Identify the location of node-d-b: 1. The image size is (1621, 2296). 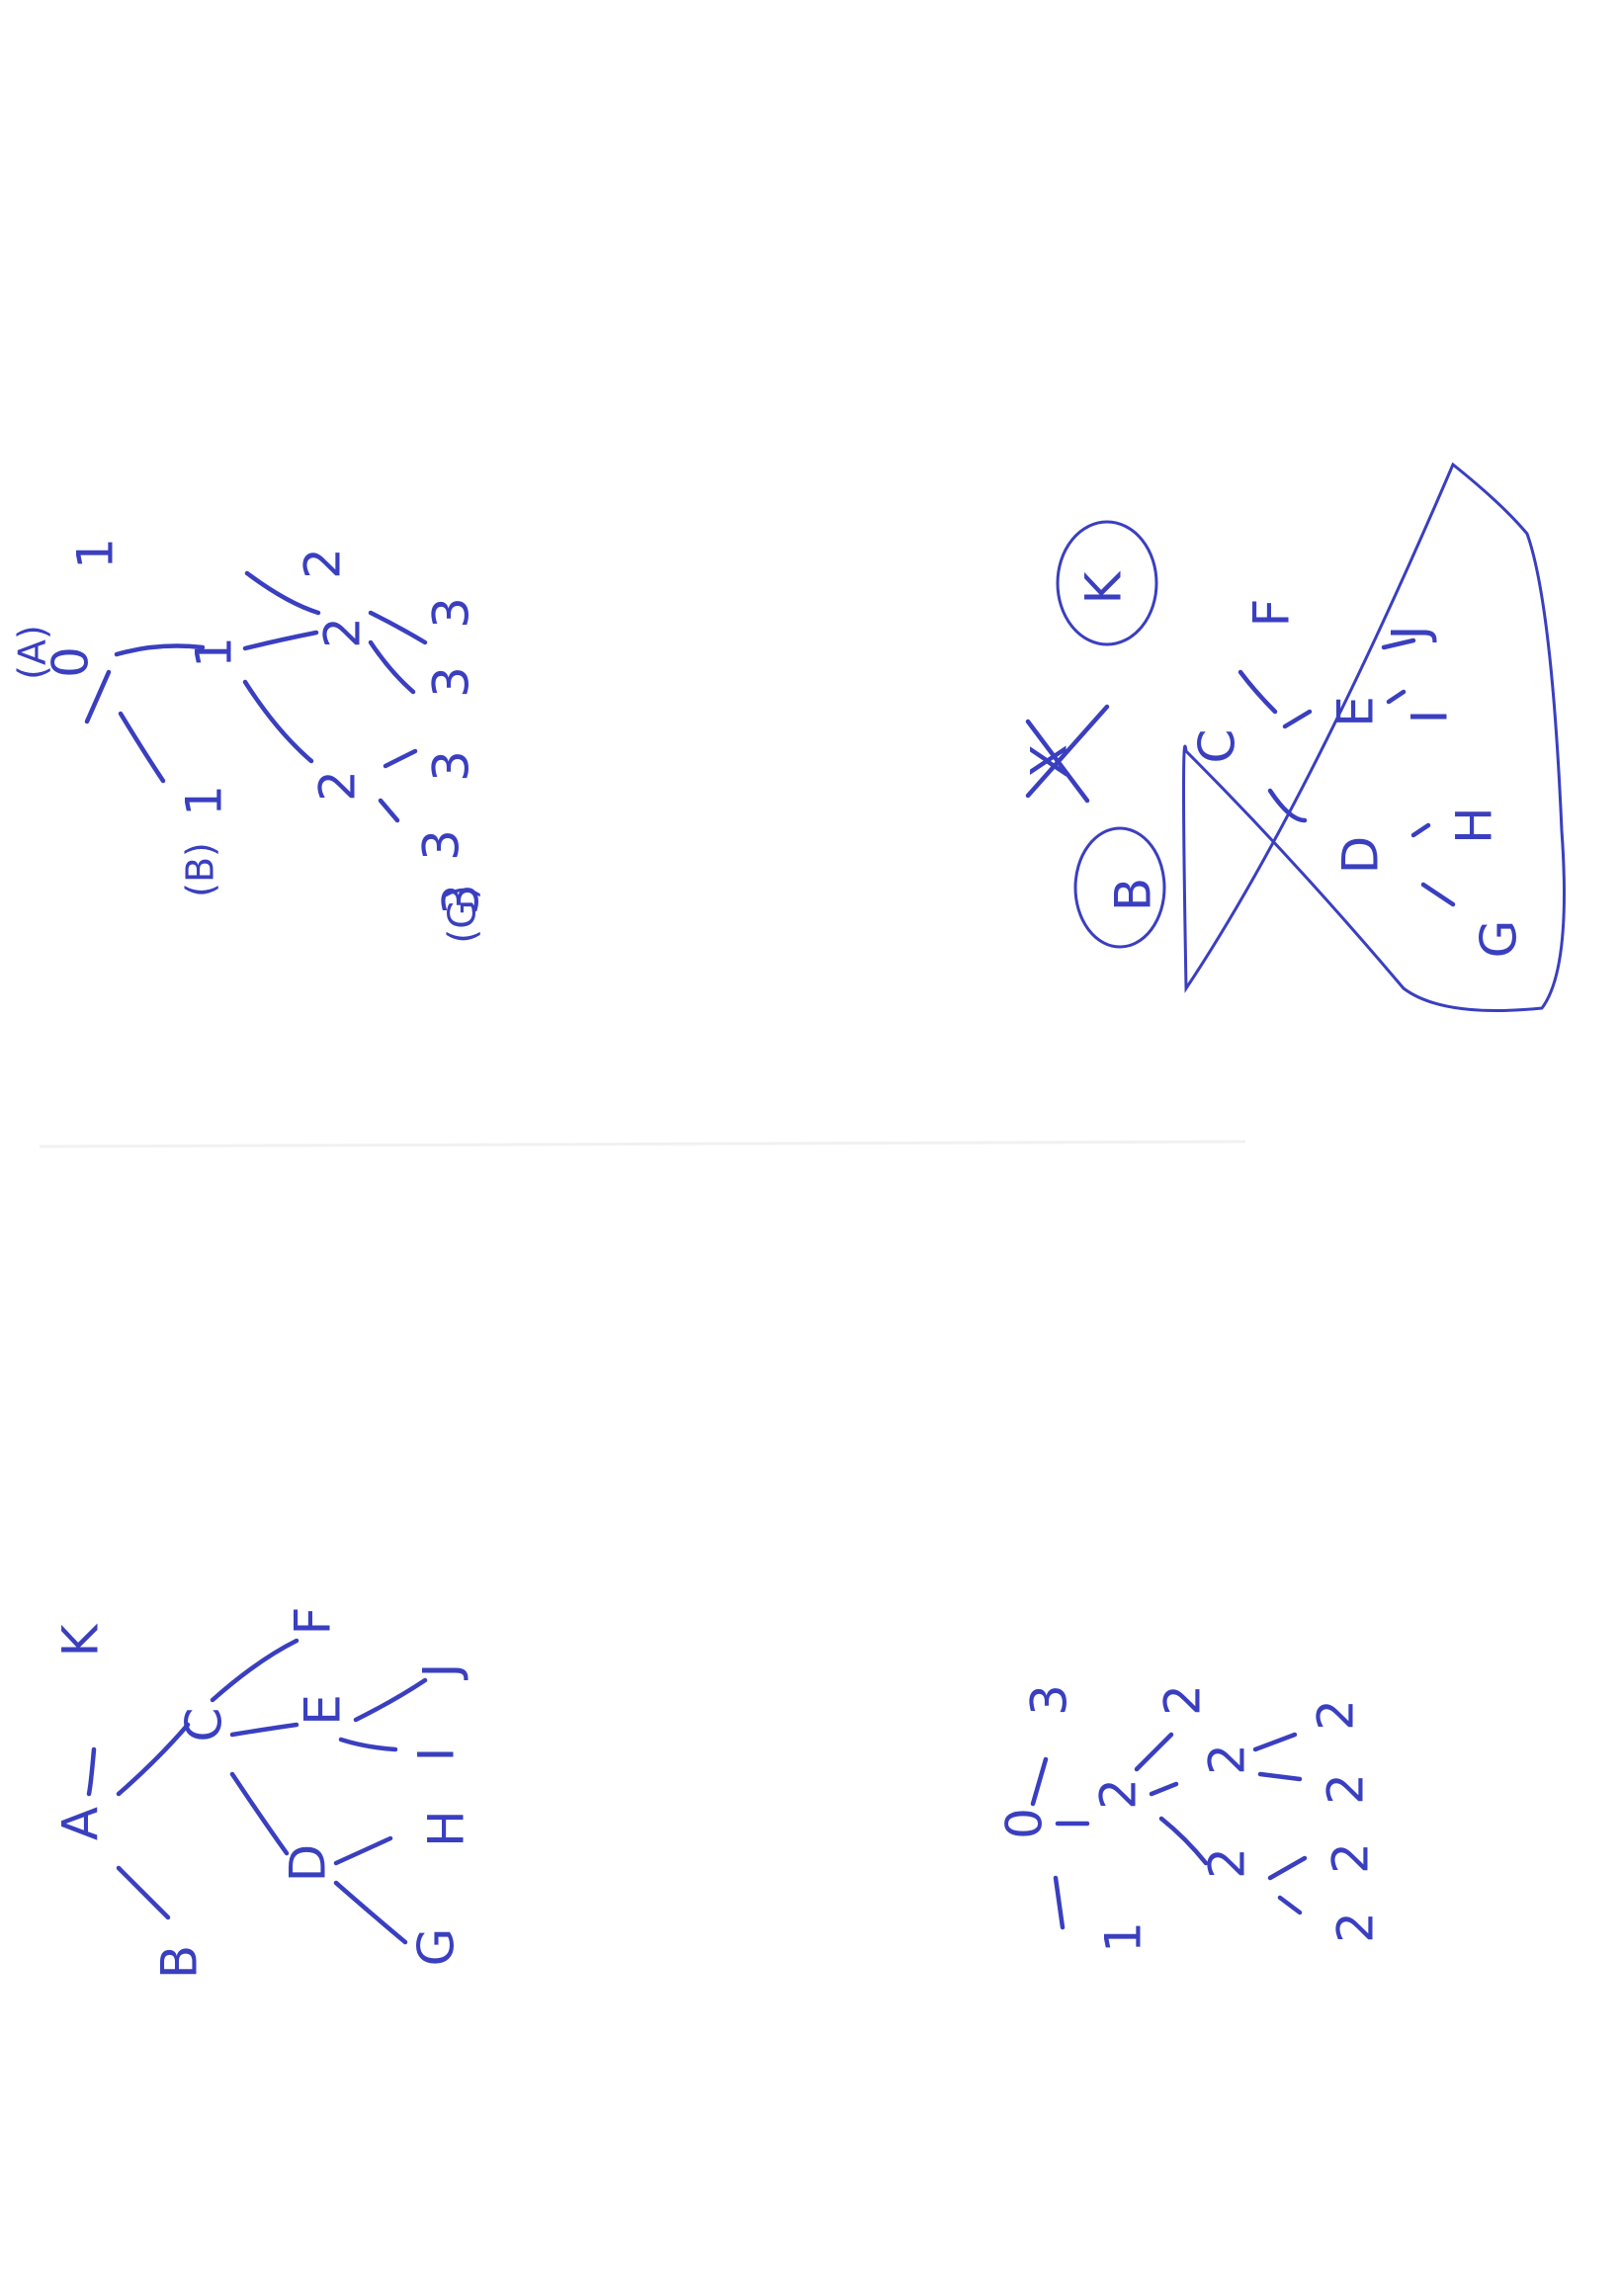
(1123, 1937).